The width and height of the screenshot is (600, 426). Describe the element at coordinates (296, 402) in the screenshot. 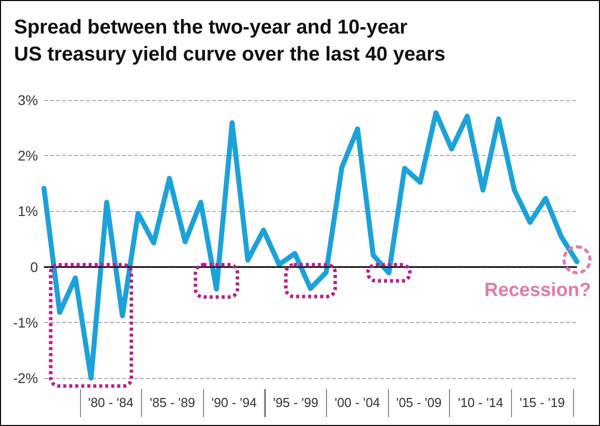

I see `text: '95 - '99` at that location.